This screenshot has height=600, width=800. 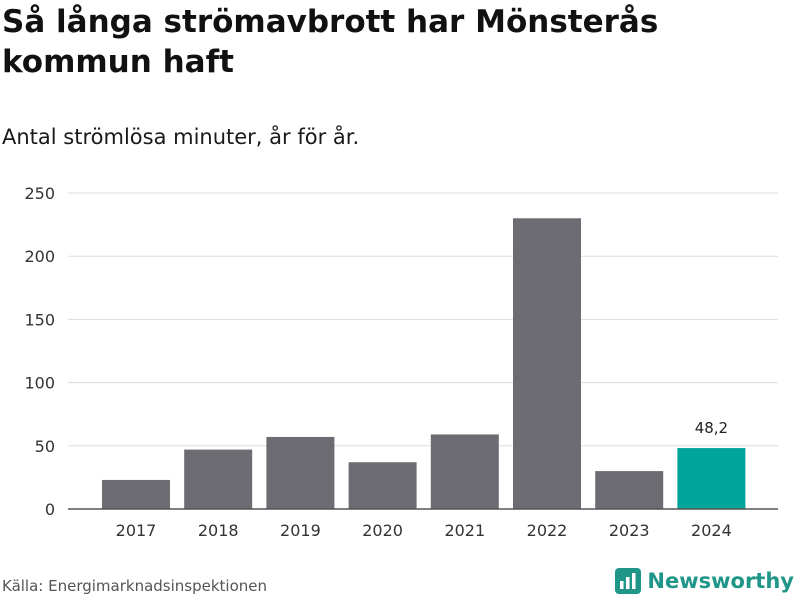 What do you see at coordinates (711, 530) in the screenshot?
I see `x-tick-label: 2024` at bounding box center [711, 530].